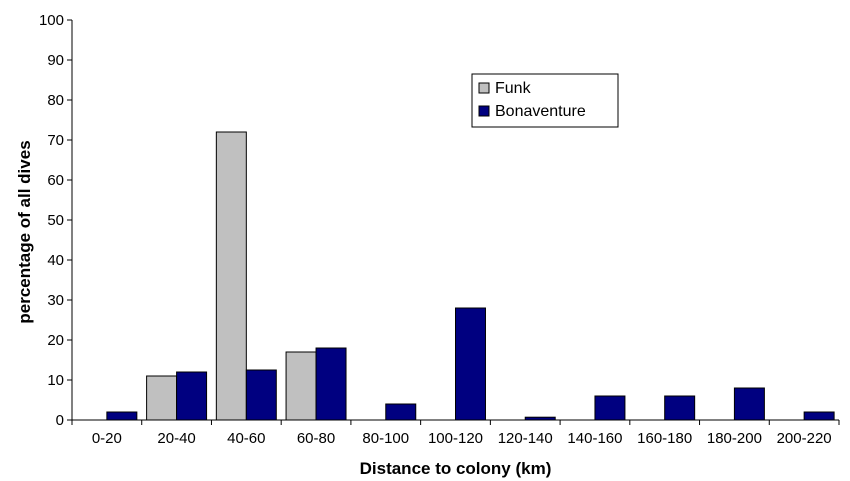  Describe the element at coordinates (246, 438) in the screenshot. I see `x-tick-label: 40-60` at that location.